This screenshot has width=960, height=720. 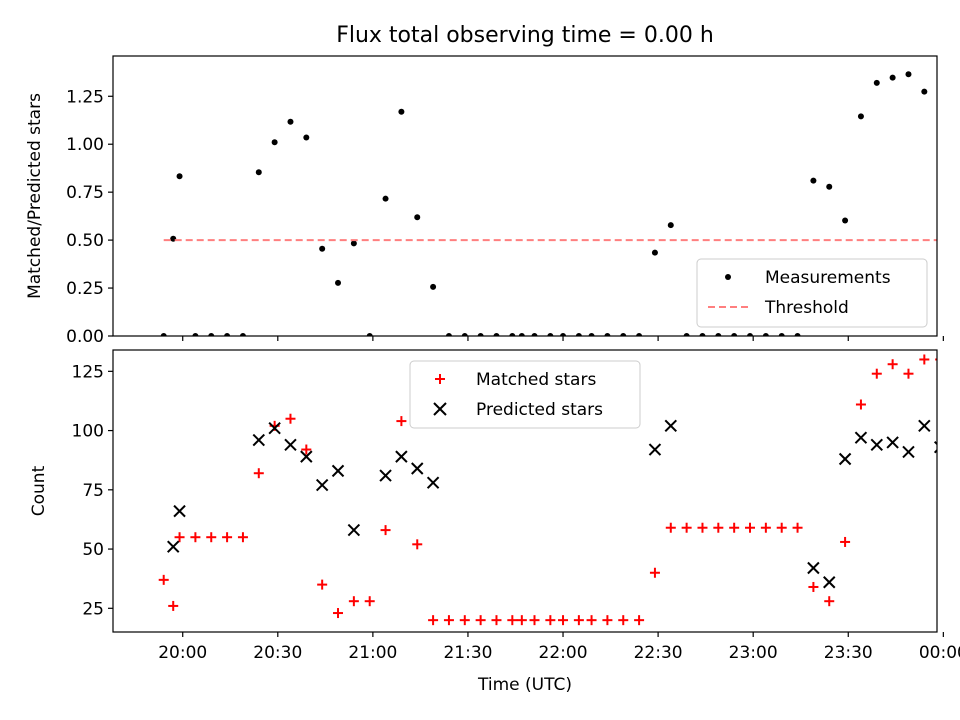 I want to click on y-tick-label: 0.25, so click(x=85, y=289).